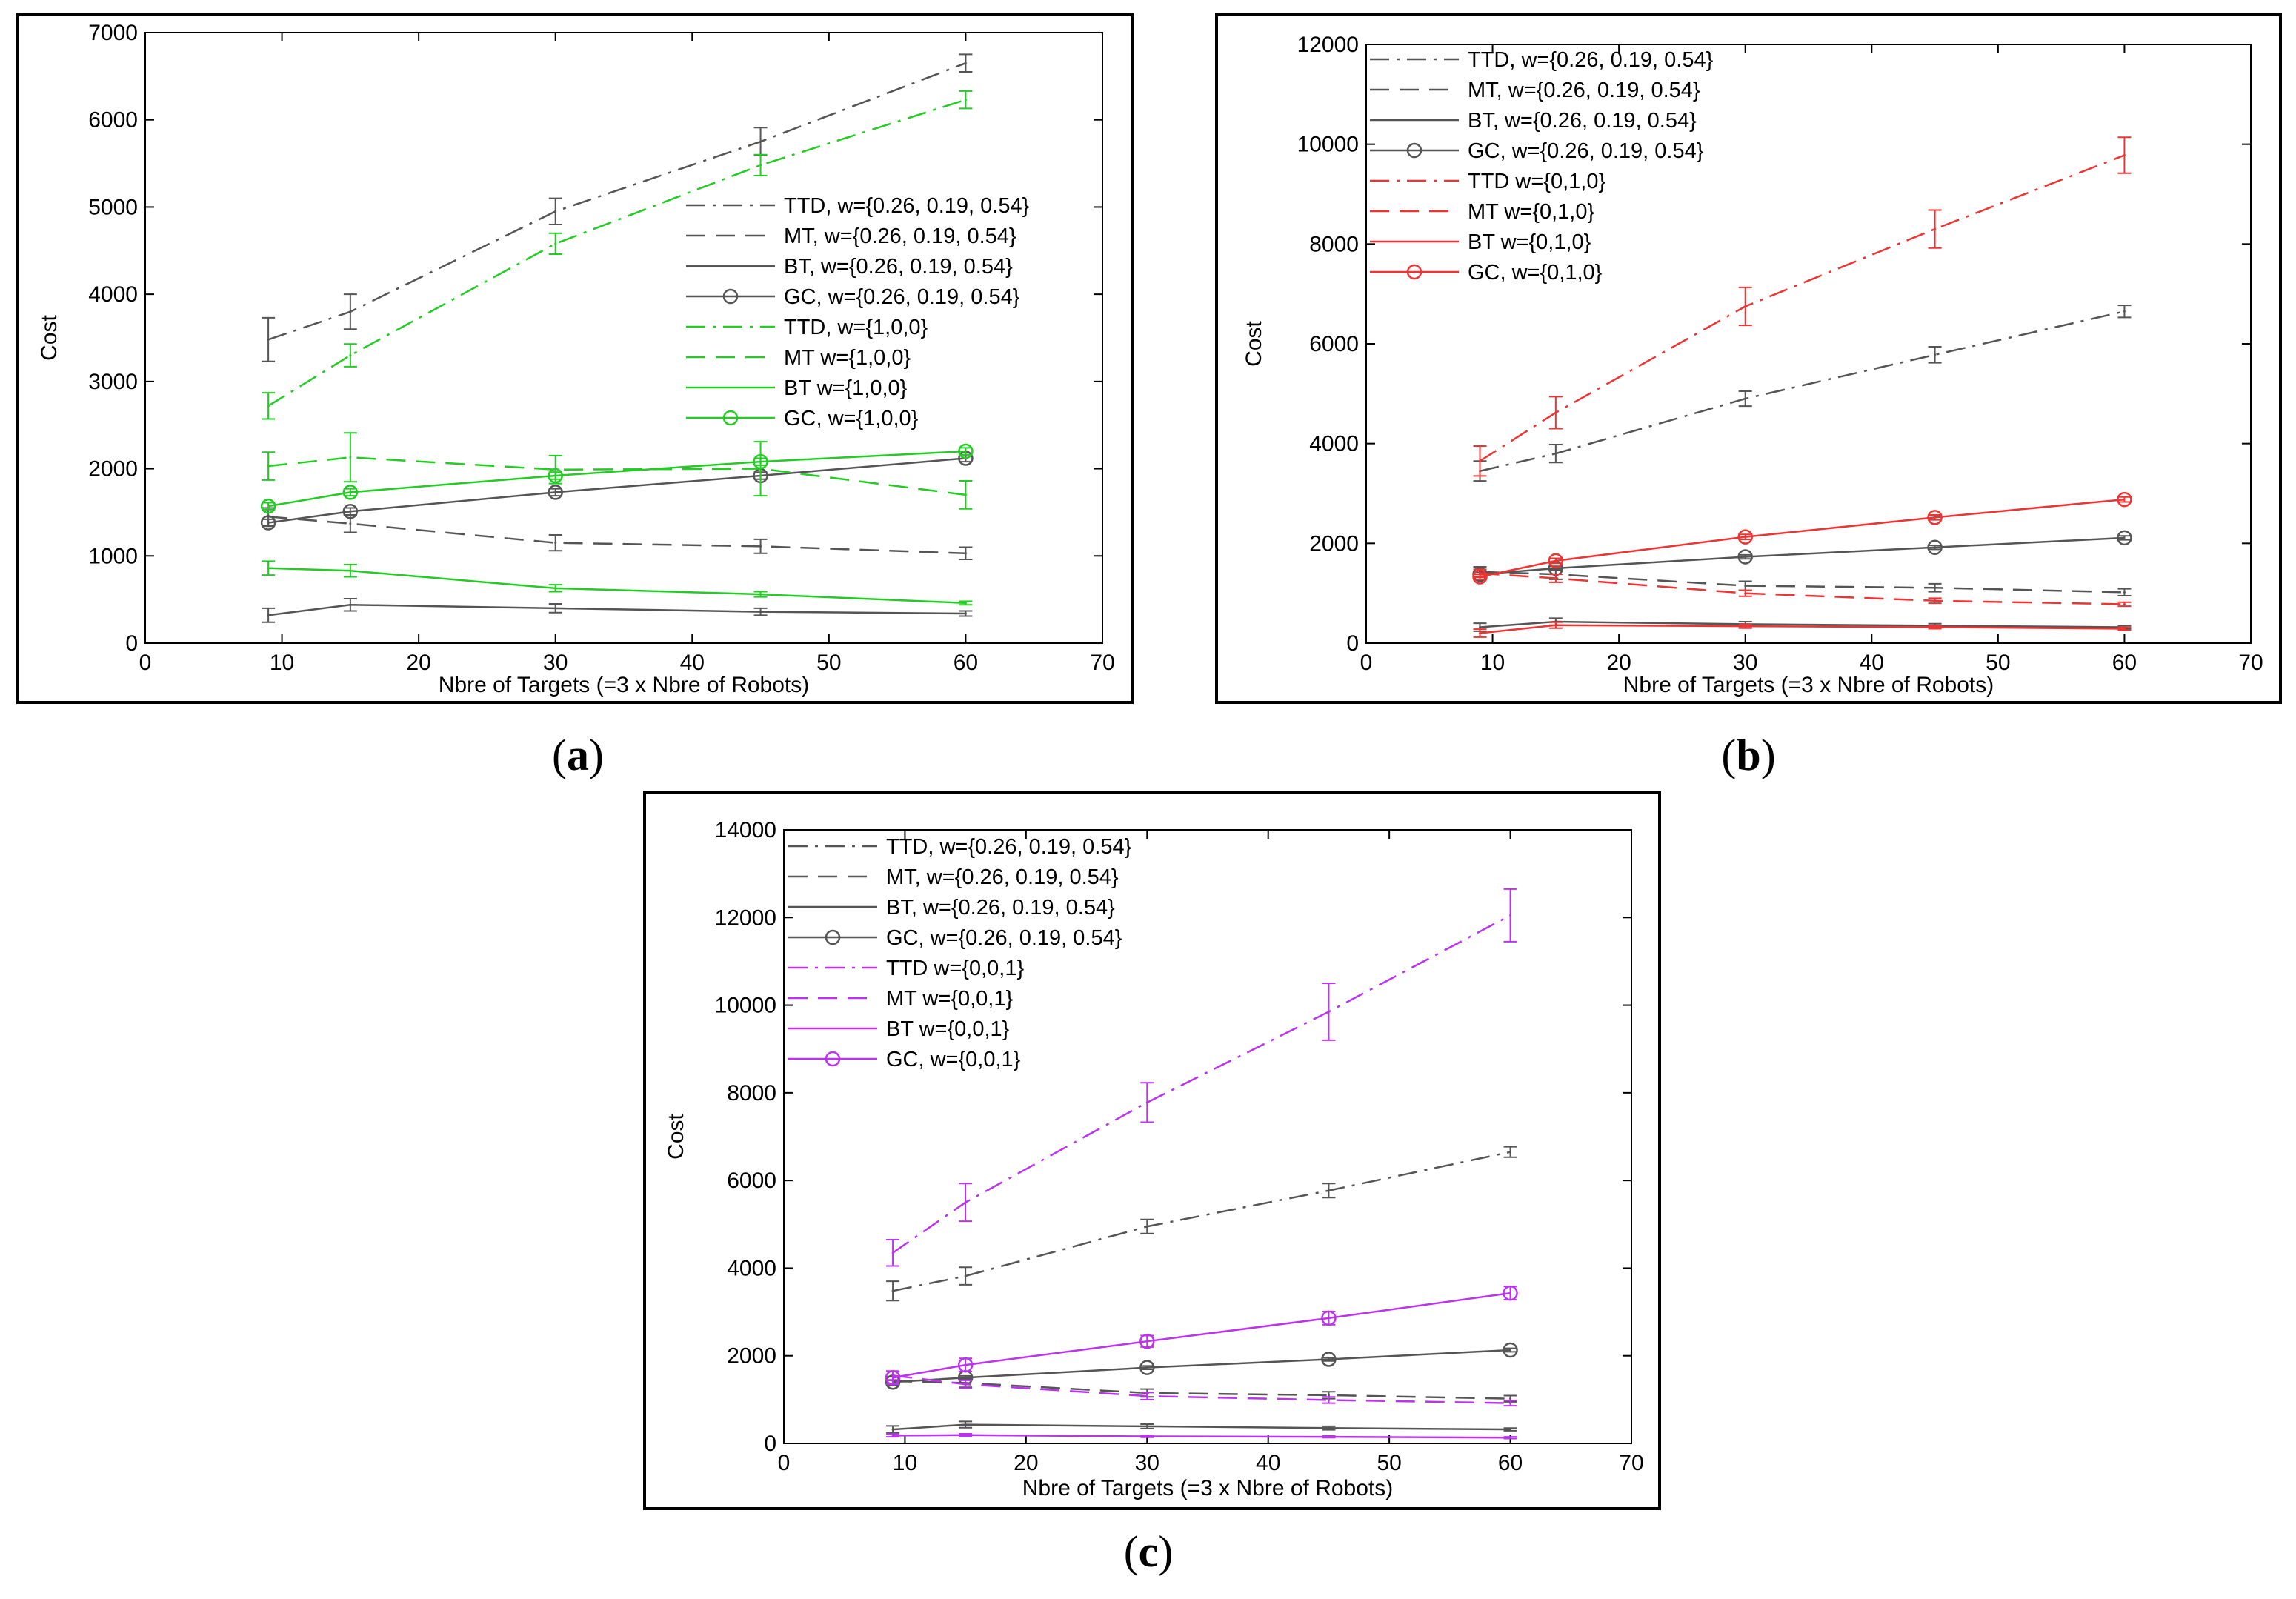  I want to click on x-tick-label: 20, so click(418, 663).